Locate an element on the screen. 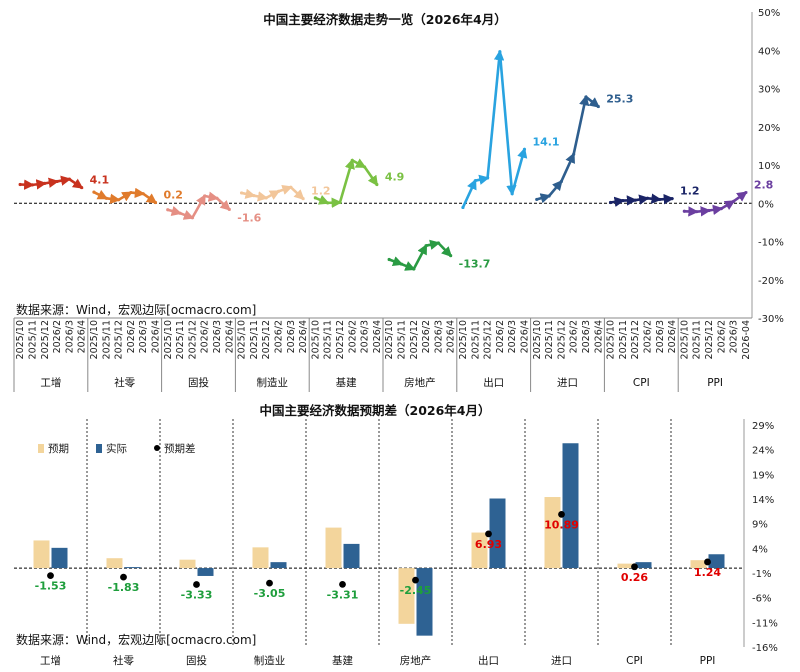 The image size is (800, 672). group-label: 固投 is located at coordinates (198, 382).